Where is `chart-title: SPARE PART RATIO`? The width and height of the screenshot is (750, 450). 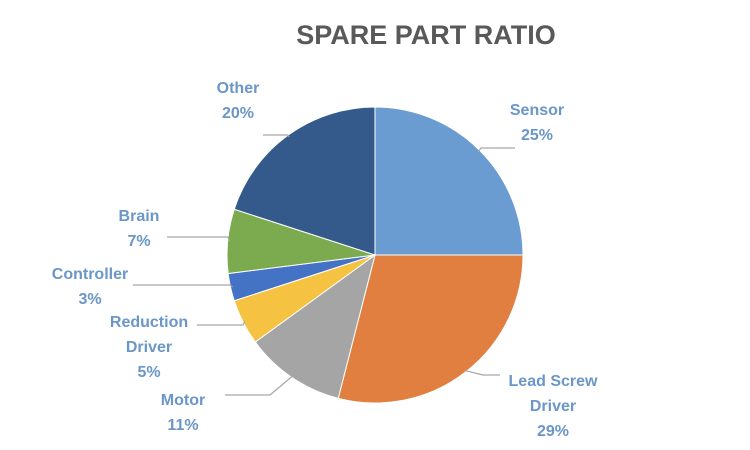 chart-title: SPARE PART RATIO is located at coordinates (426, 35).